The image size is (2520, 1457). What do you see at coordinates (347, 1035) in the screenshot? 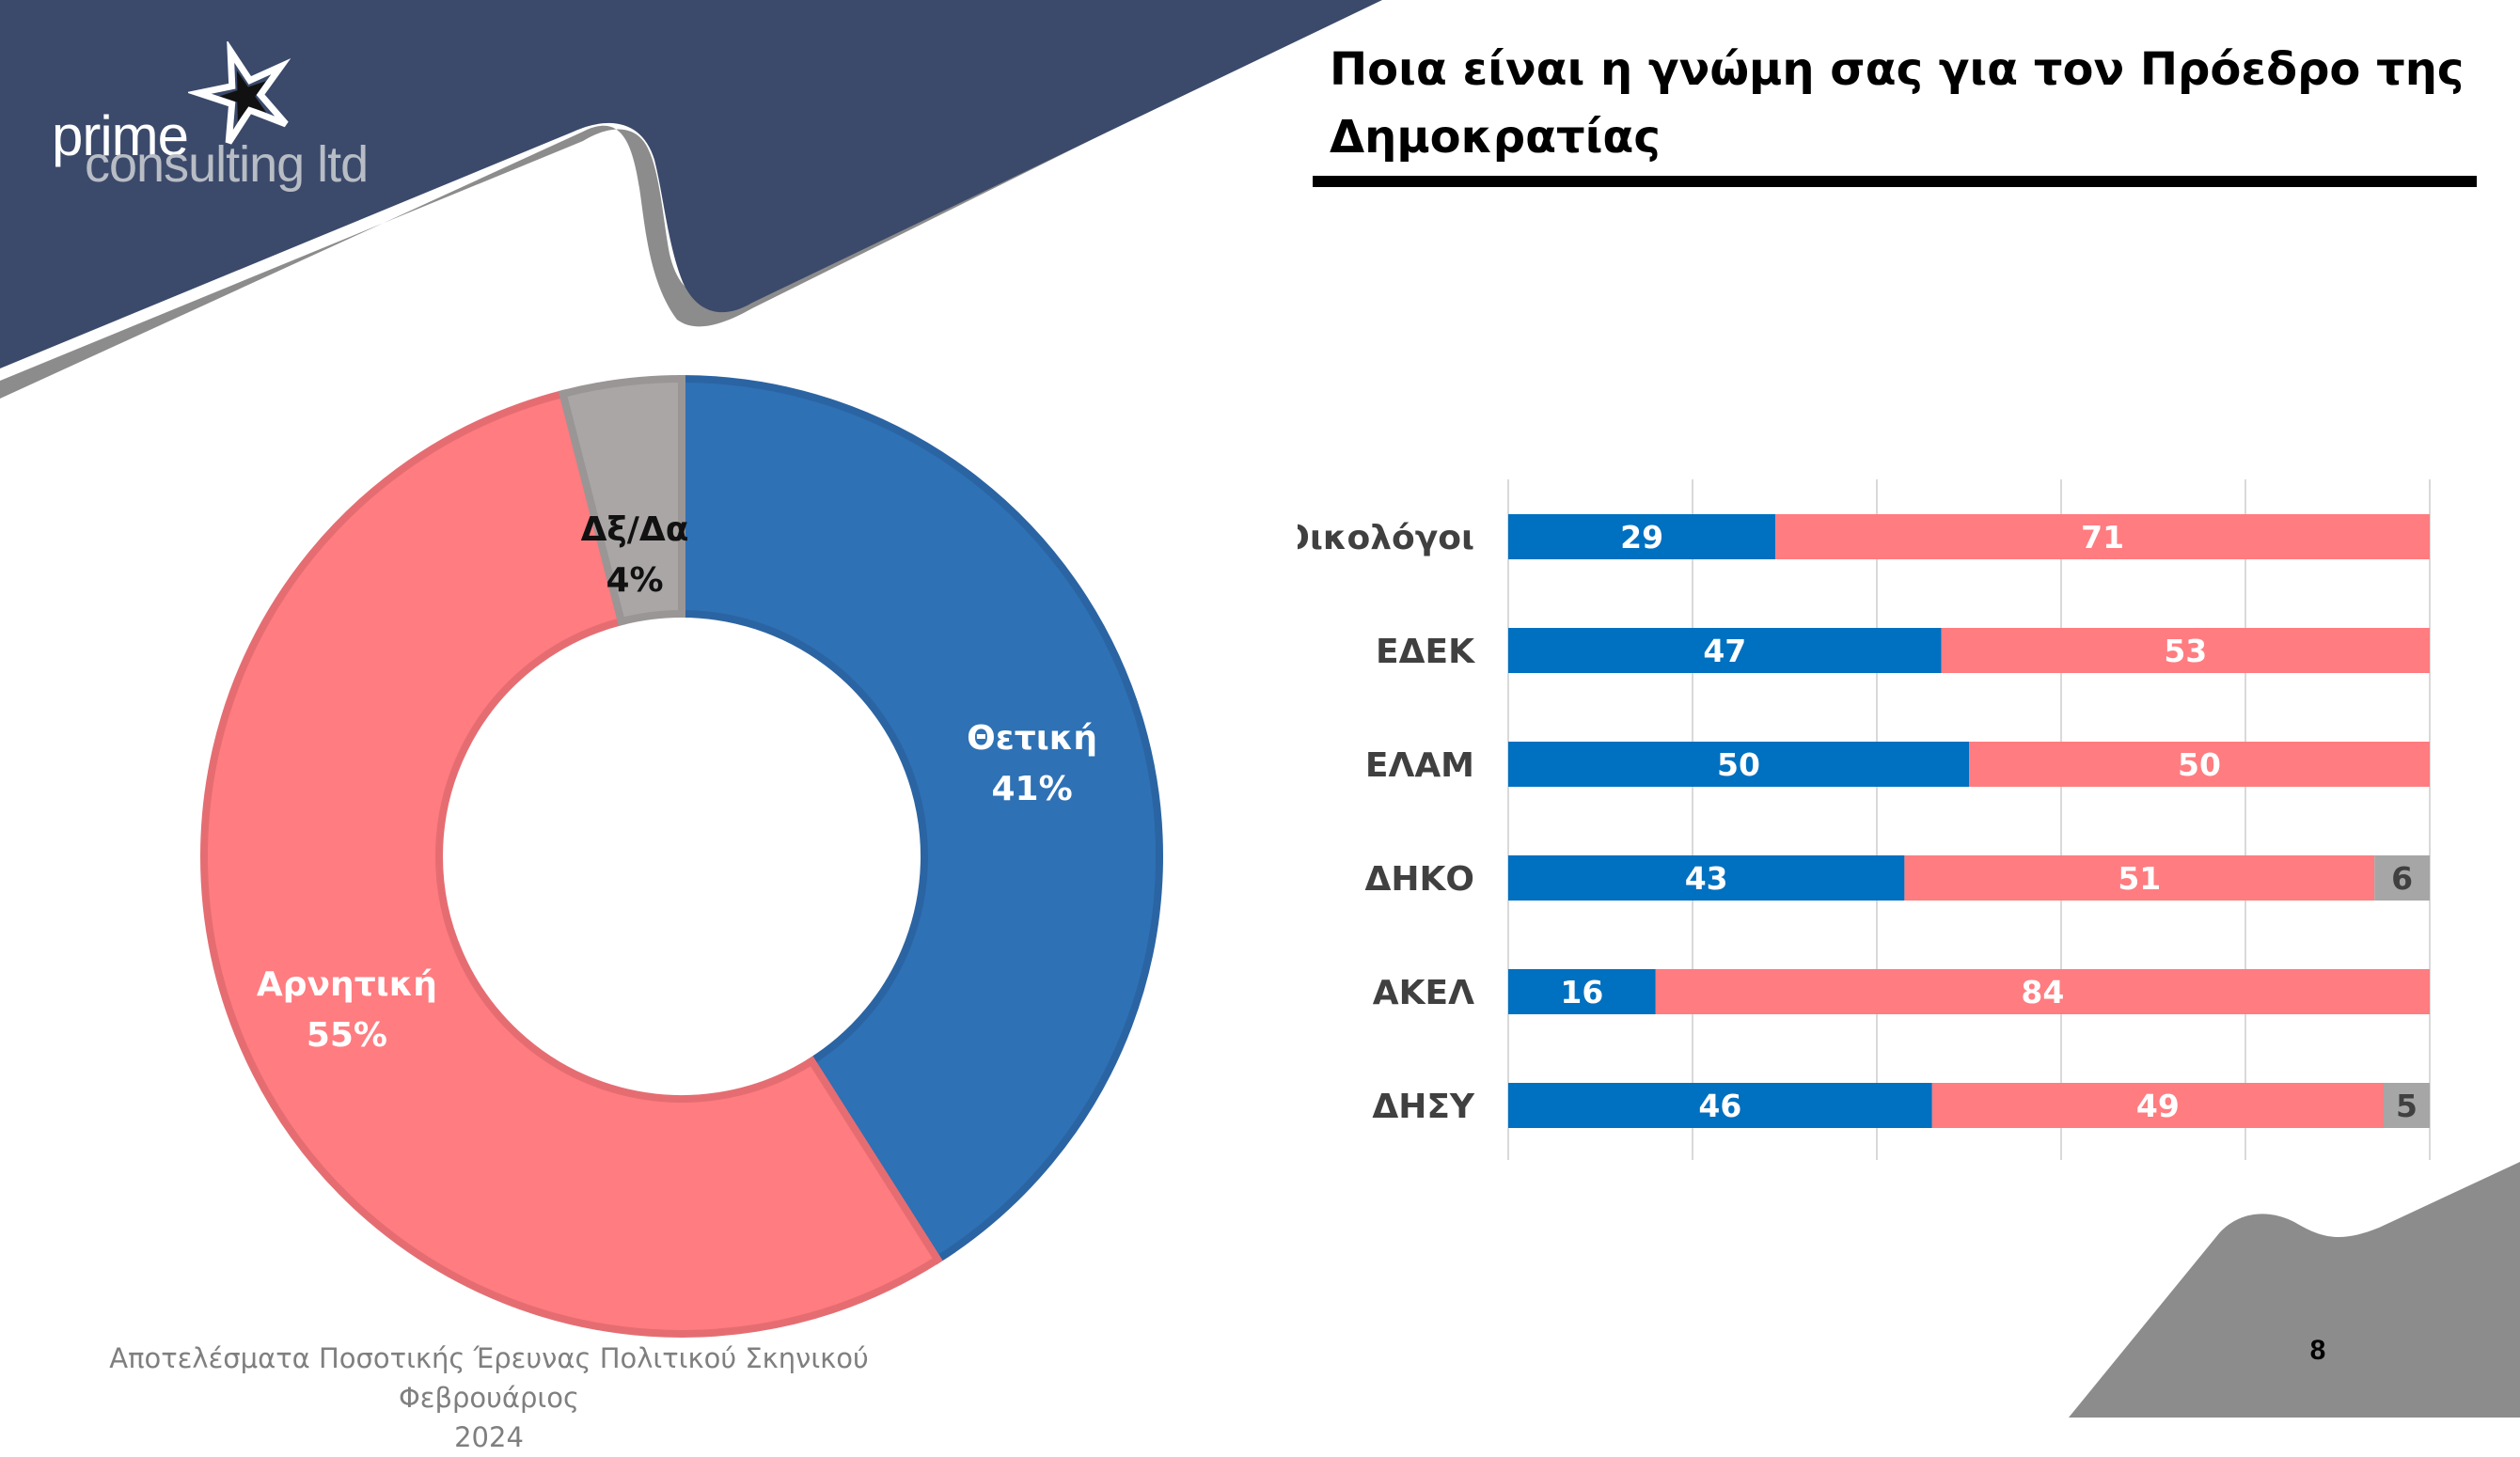
I see `donut-value-2: 55%` at bounding box center [347, 1035].